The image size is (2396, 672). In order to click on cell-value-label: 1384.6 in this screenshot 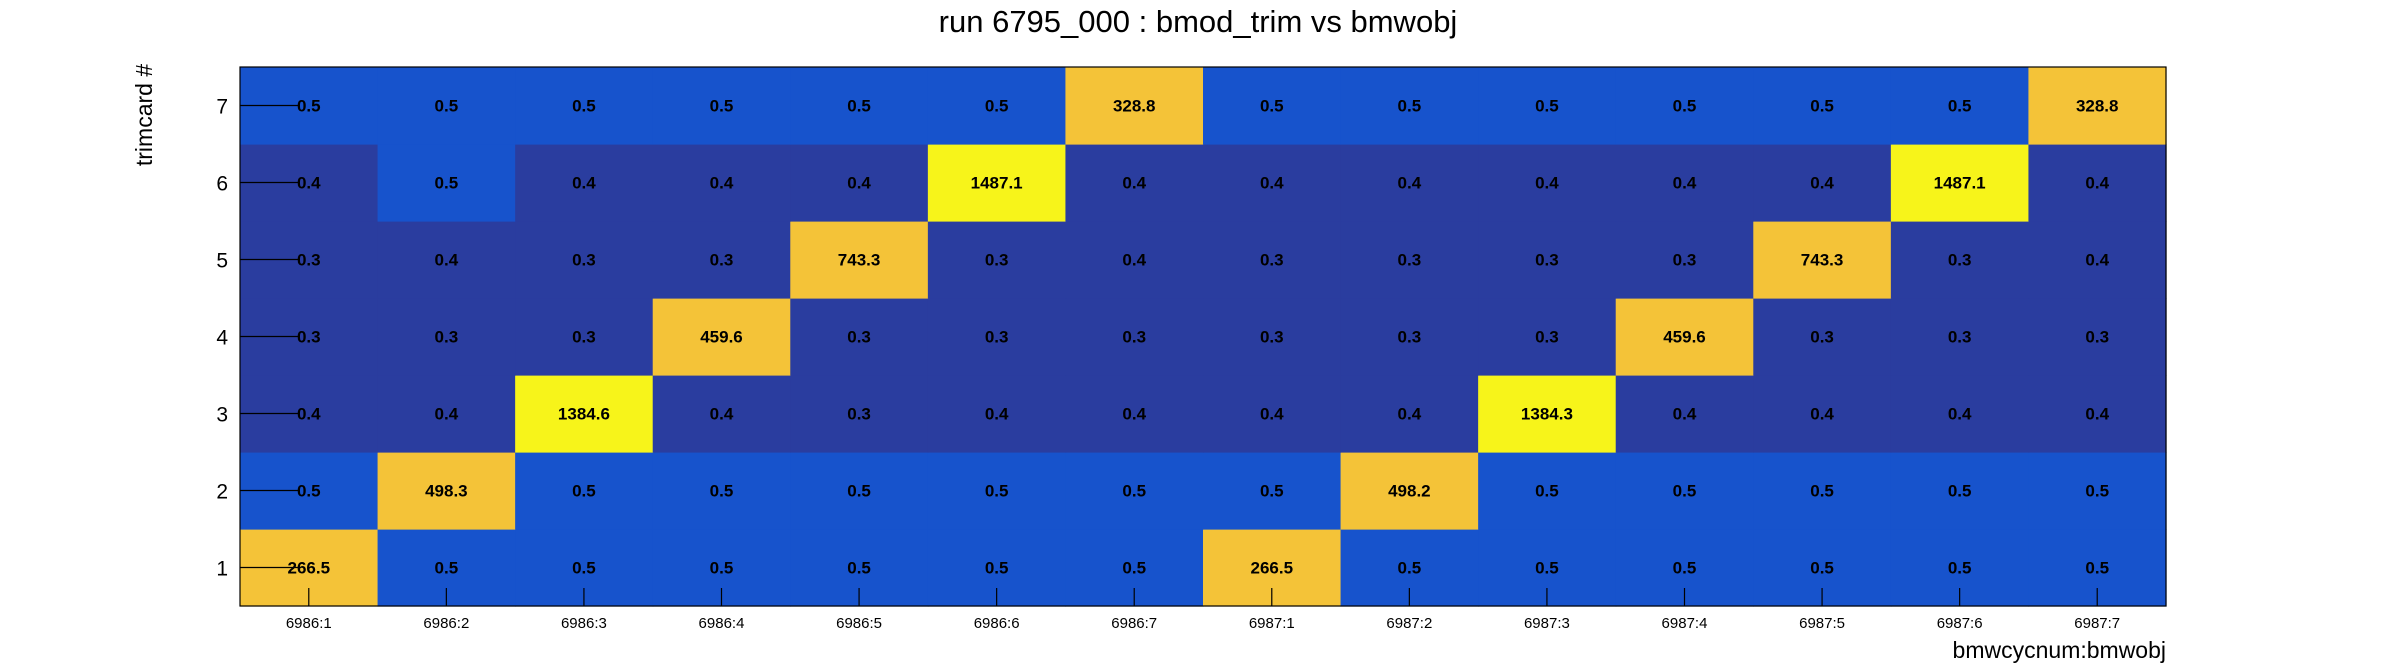, I will do `click(584, 414)`.